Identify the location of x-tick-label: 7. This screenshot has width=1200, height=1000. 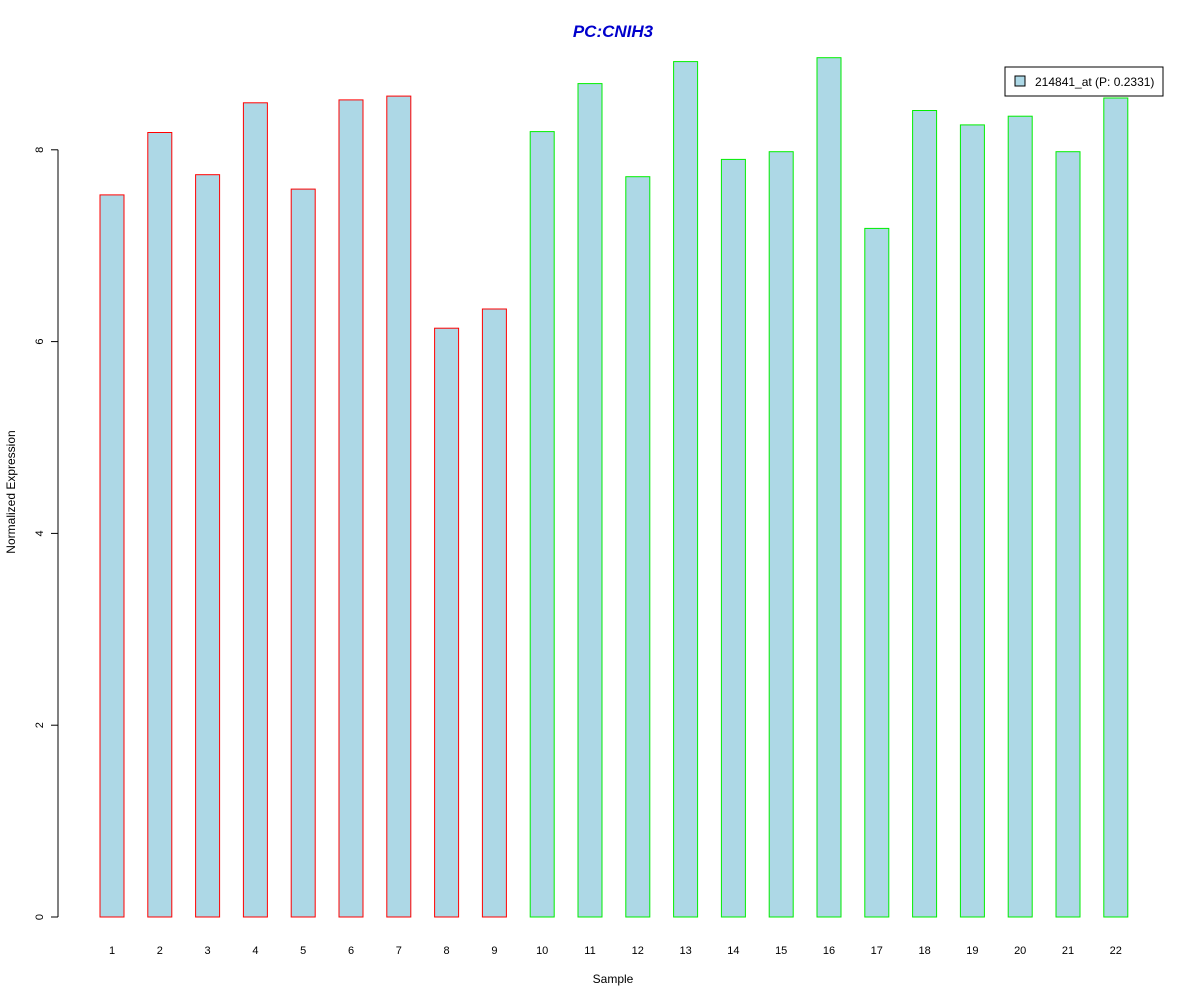
(399, 951).